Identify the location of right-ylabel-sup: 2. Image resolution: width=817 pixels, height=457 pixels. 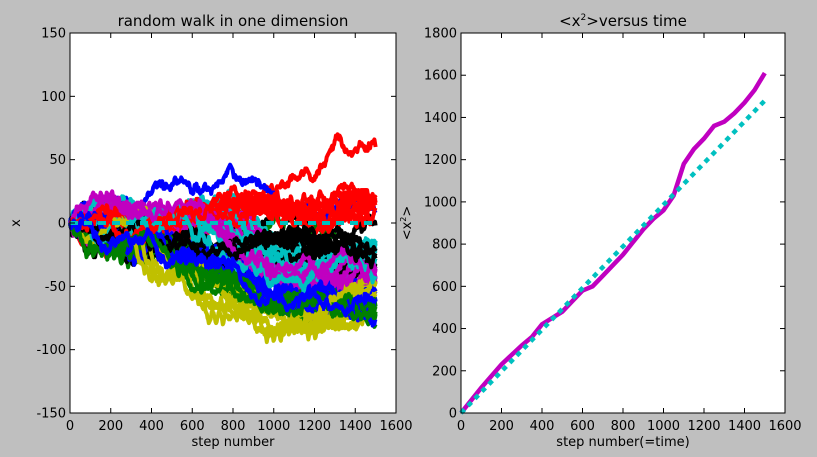
(403, 219).